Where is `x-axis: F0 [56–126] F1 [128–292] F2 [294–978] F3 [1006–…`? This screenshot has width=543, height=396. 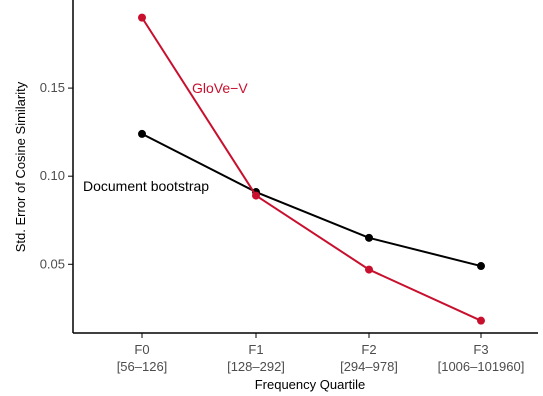 x-axis: F0 [56–126] F1 [128–292] F2 [294–978] F3 [1006–… is located at coordinates (305, 362).